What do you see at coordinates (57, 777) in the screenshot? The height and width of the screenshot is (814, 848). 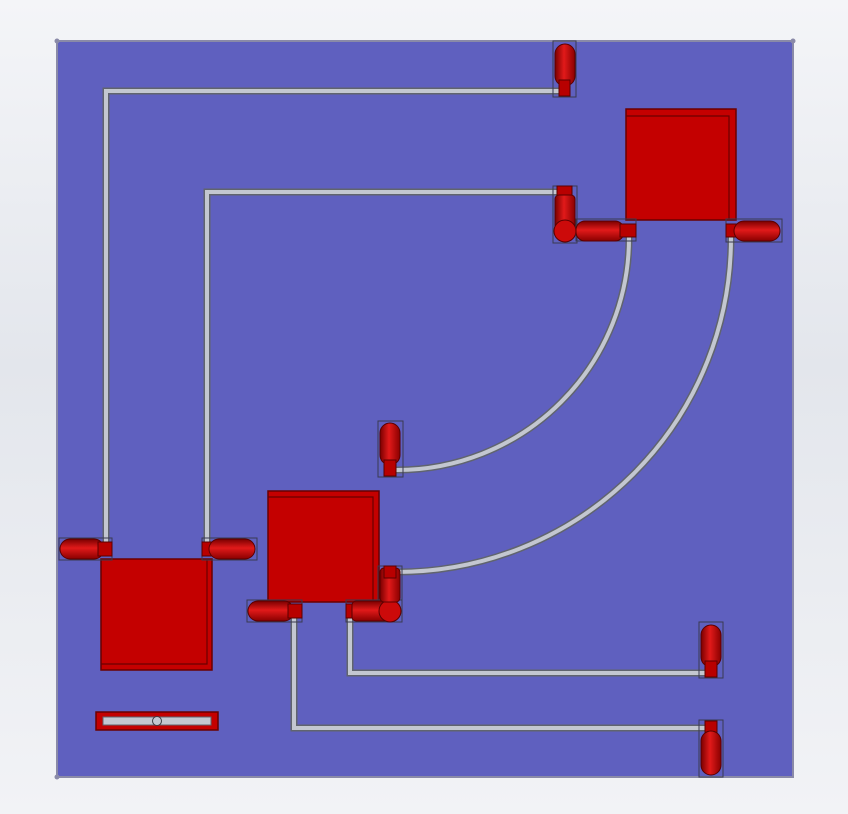 I see `plate-corner-bl` at bounding box center [57, 777].